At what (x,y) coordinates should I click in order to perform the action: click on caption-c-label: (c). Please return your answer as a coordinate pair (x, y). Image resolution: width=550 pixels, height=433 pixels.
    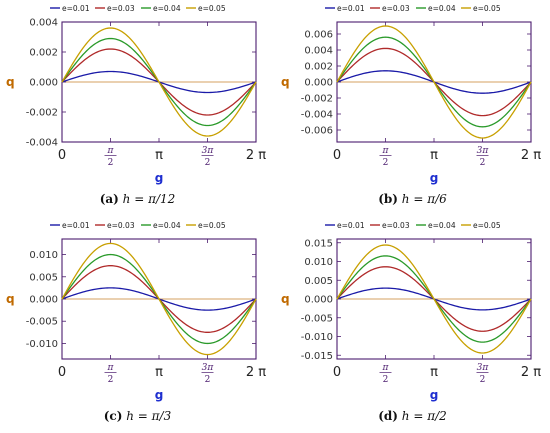
    Looking at the image, I should click on (113, 416).